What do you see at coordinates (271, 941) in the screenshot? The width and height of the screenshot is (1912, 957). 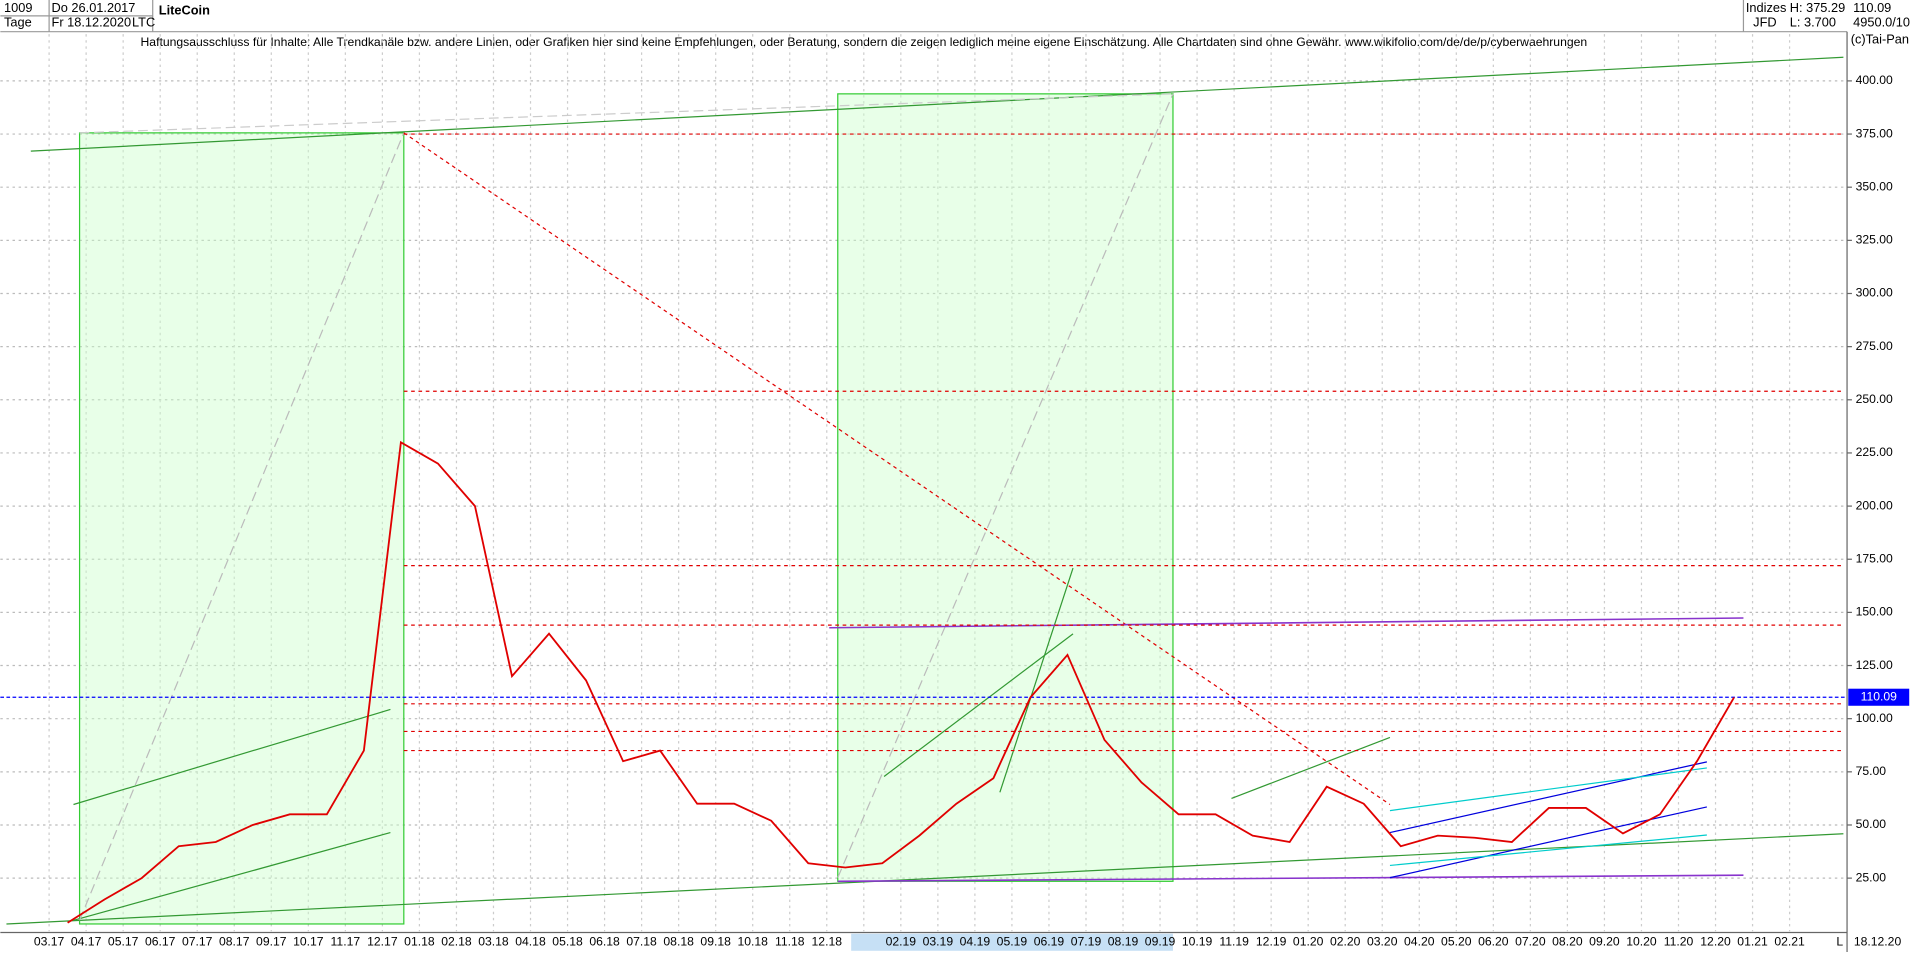 I see `x-tick-label: 09.17` at bounding box center [271, 941].